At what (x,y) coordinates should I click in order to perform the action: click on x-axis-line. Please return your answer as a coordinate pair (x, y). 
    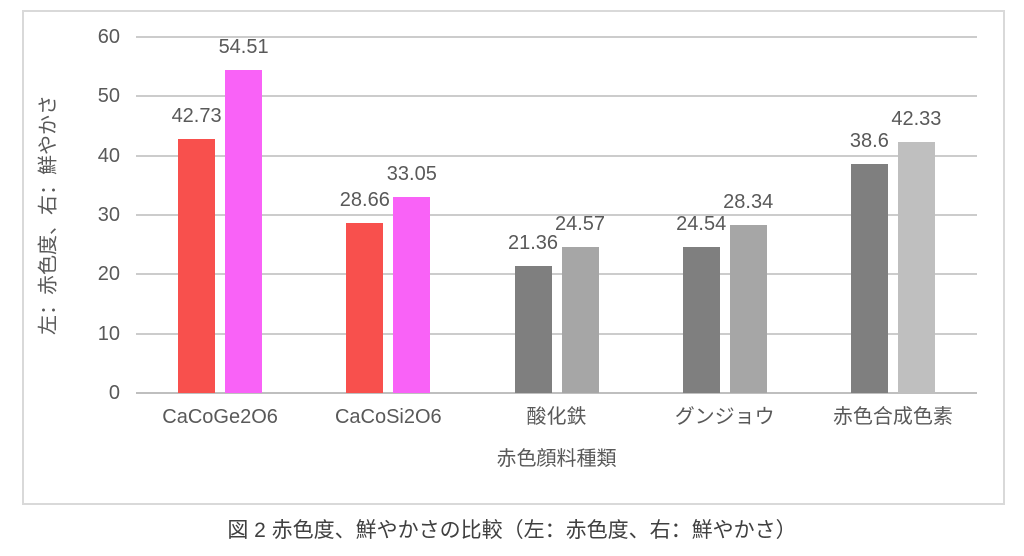
    Looking at the image, I should click on (556, 393).